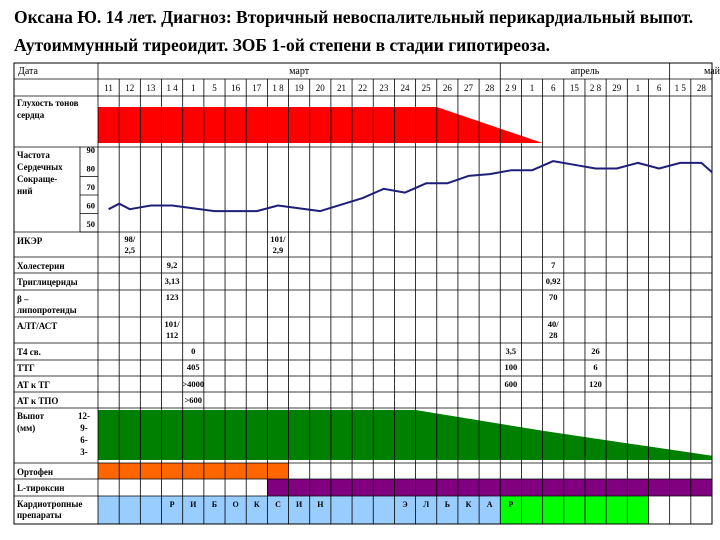  I want to click on day-label: 29, so click(617, 88).